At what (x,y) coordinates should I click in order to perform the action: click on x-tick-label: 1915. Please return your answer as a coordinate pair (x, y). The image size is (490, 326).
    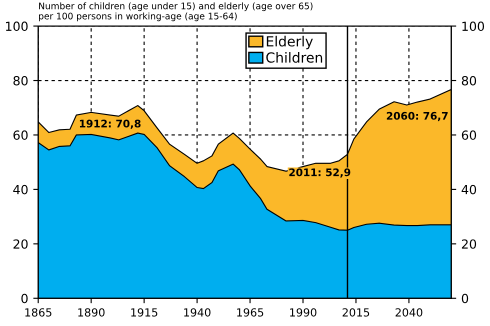
    Looking at the image, I should click on (144, 312).